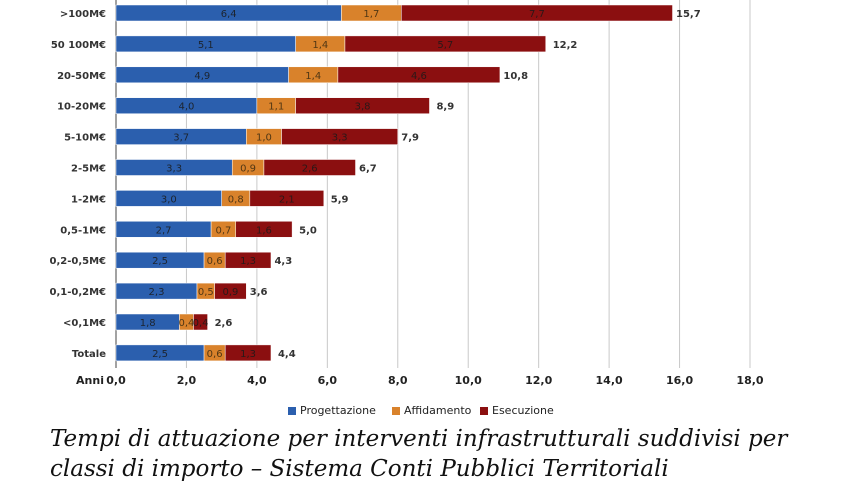 The width and height of the screenshot is (850, 494). I want to click on data-label: 5,1, so click(206, 45).